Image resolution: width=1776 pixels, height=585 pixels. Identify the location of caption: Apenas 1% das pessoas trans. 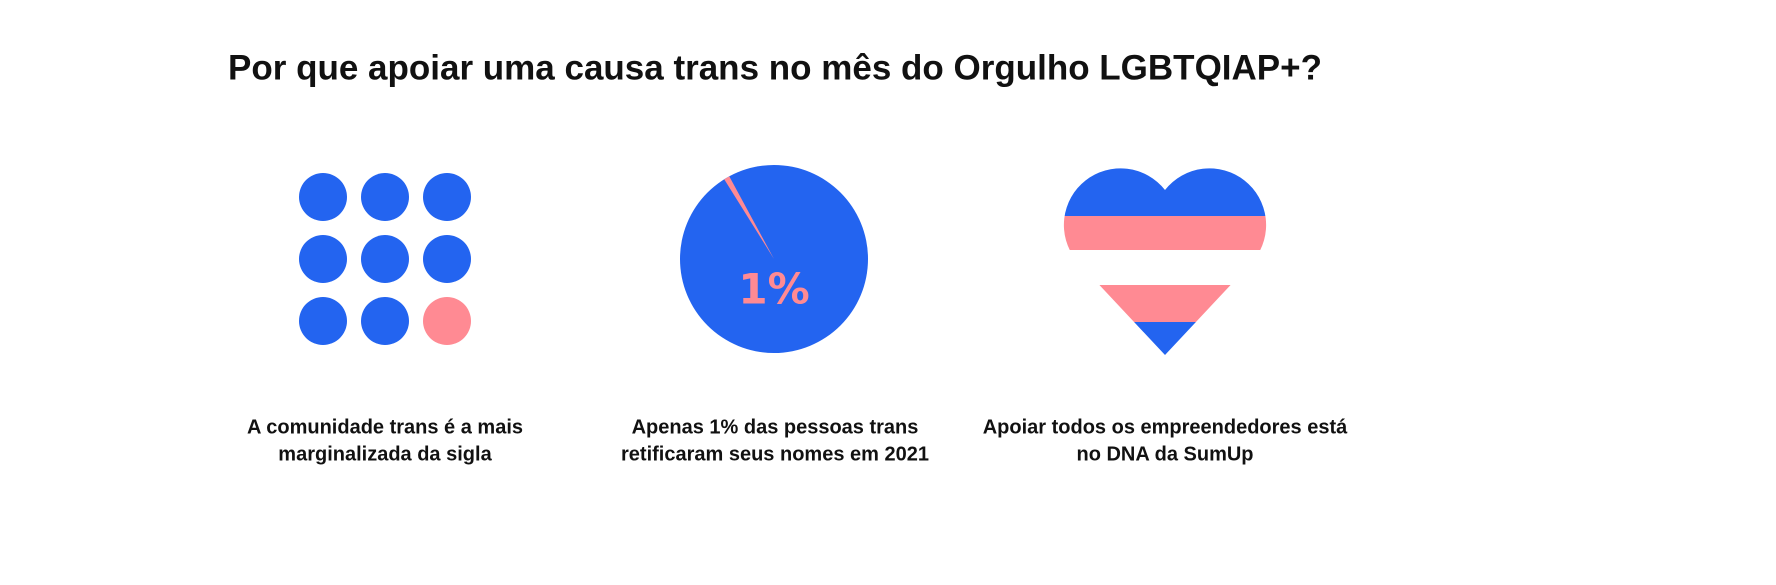
(775, 427).